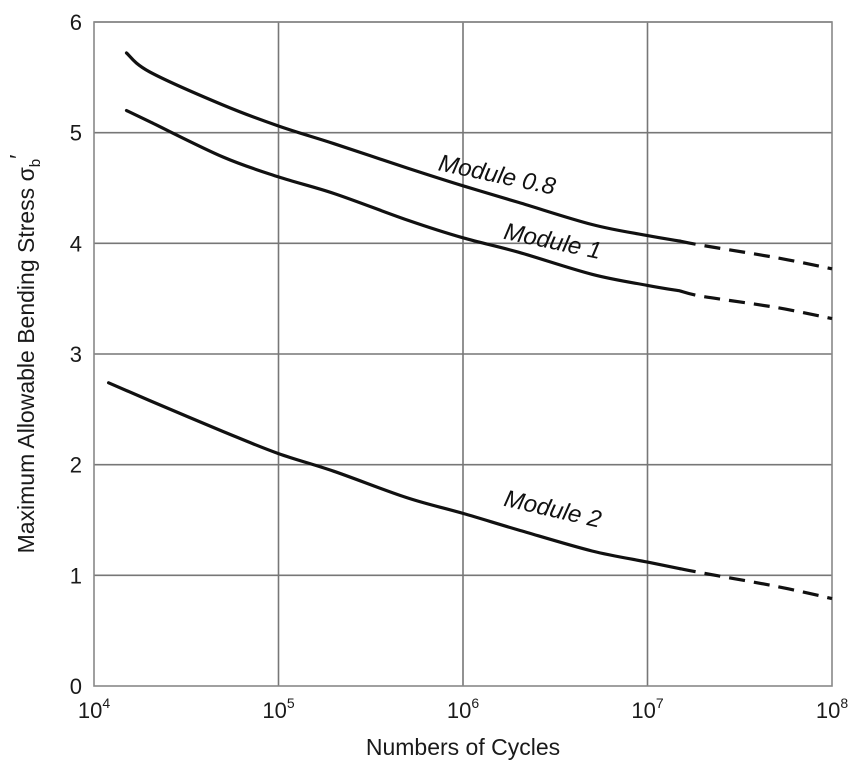 Image resolution: width=854 pixels, height=762 pixels. What do you see at coordinates (94, 709) in the screenshot?
I see `x-tick-label-4: 10⁴` at bounding box center [94, 709].